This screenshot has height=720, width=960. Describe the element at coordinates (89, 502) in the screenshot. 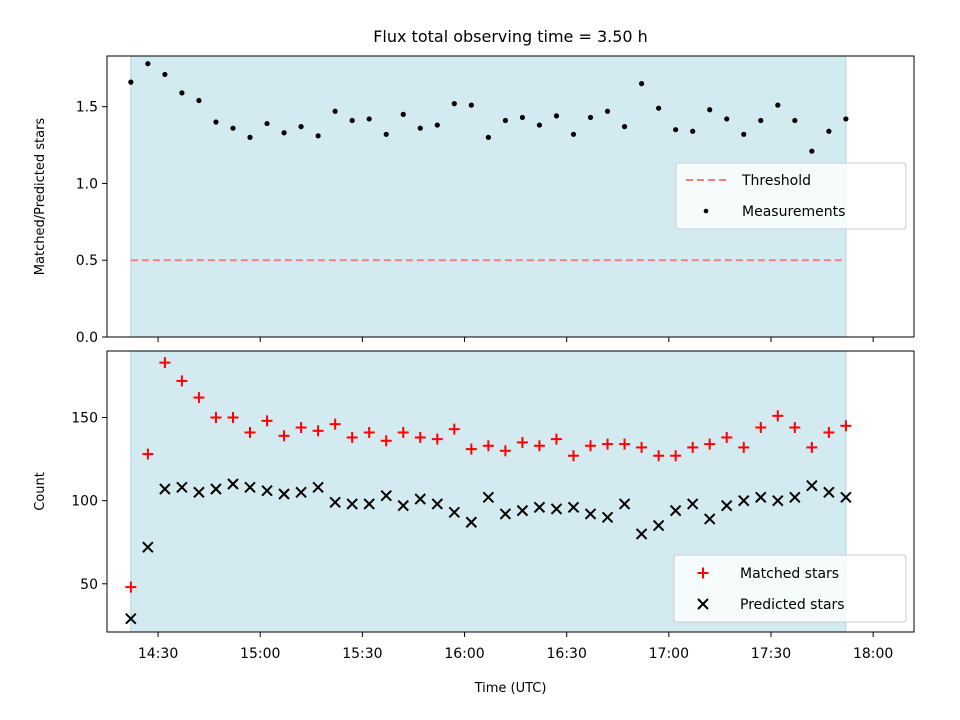

I see `count-y-ticks: 50 100 150` at that location.